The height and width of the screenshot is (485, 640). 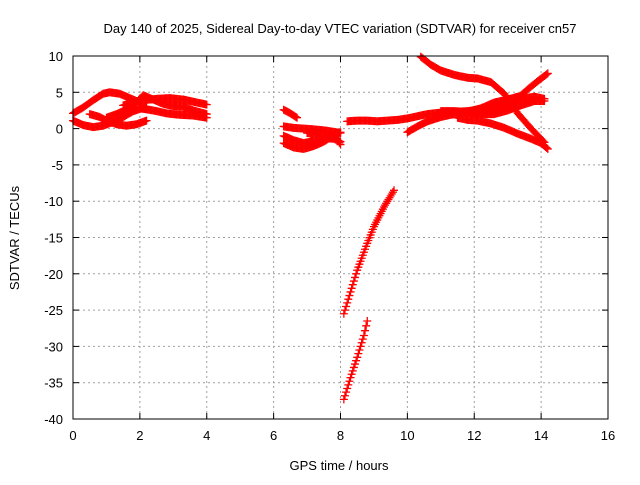 I want to click on x-tick-label: 6, so click(x=273, y=435).